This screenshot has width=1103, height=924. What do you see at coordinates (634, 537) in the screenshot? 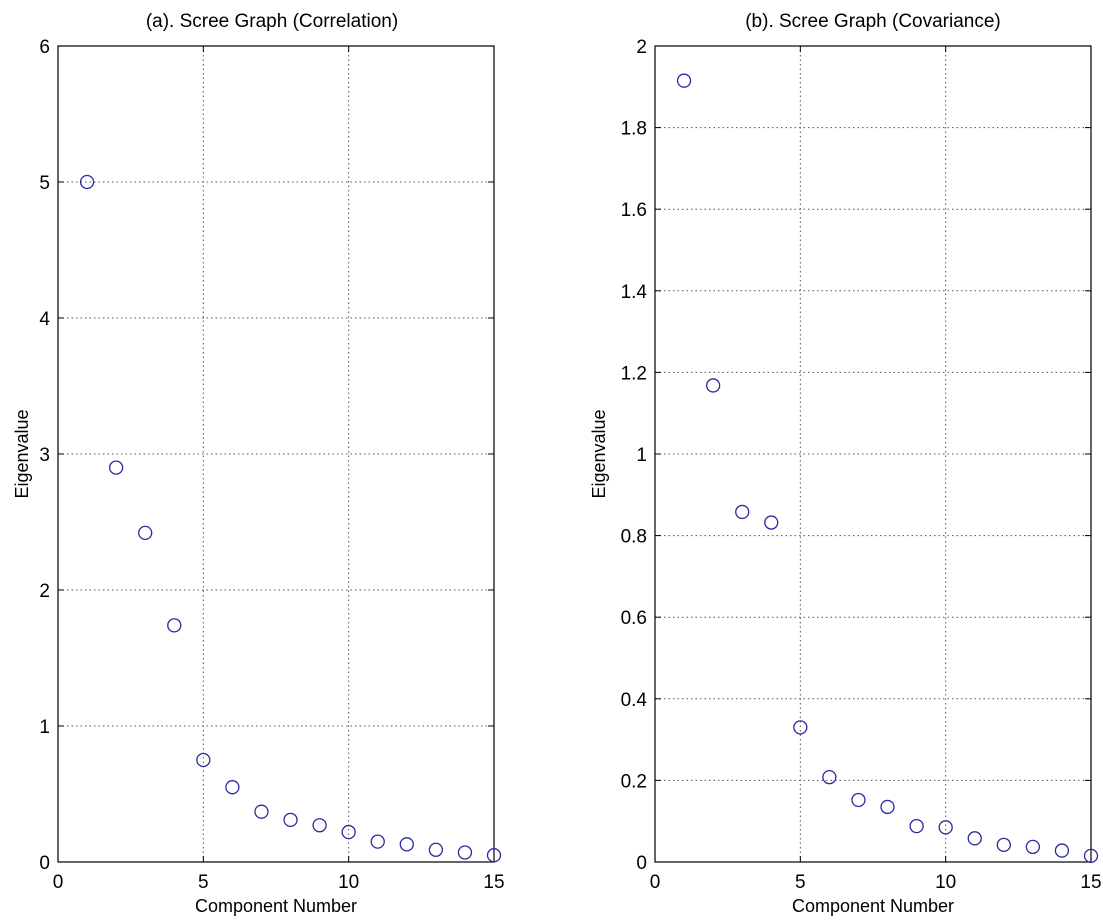
I see `y-tick-label: 0.8` at bounding box center [634, 537].